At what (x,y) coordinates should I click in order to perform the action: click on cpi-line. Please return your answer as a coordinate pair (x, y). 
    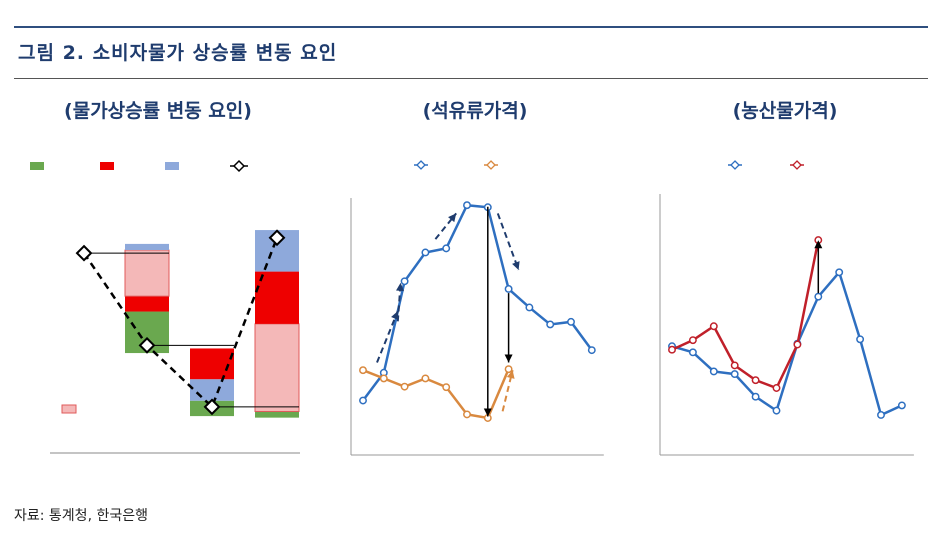
    Looking at the image, I should click on (180, 323).